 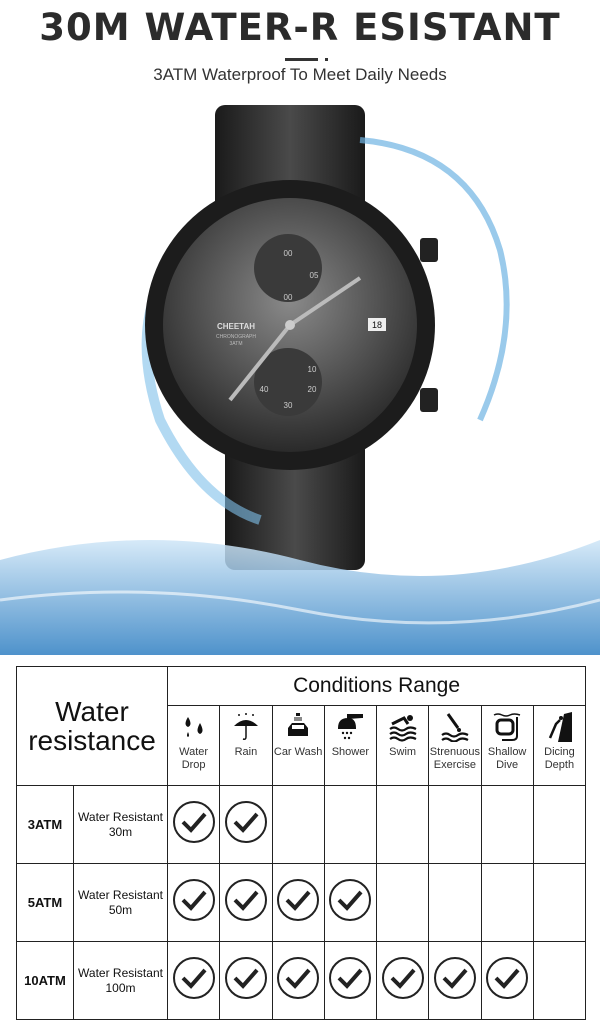 I want to click on dial-text: CHRONOGRAPH, so click(x=236, y=337).